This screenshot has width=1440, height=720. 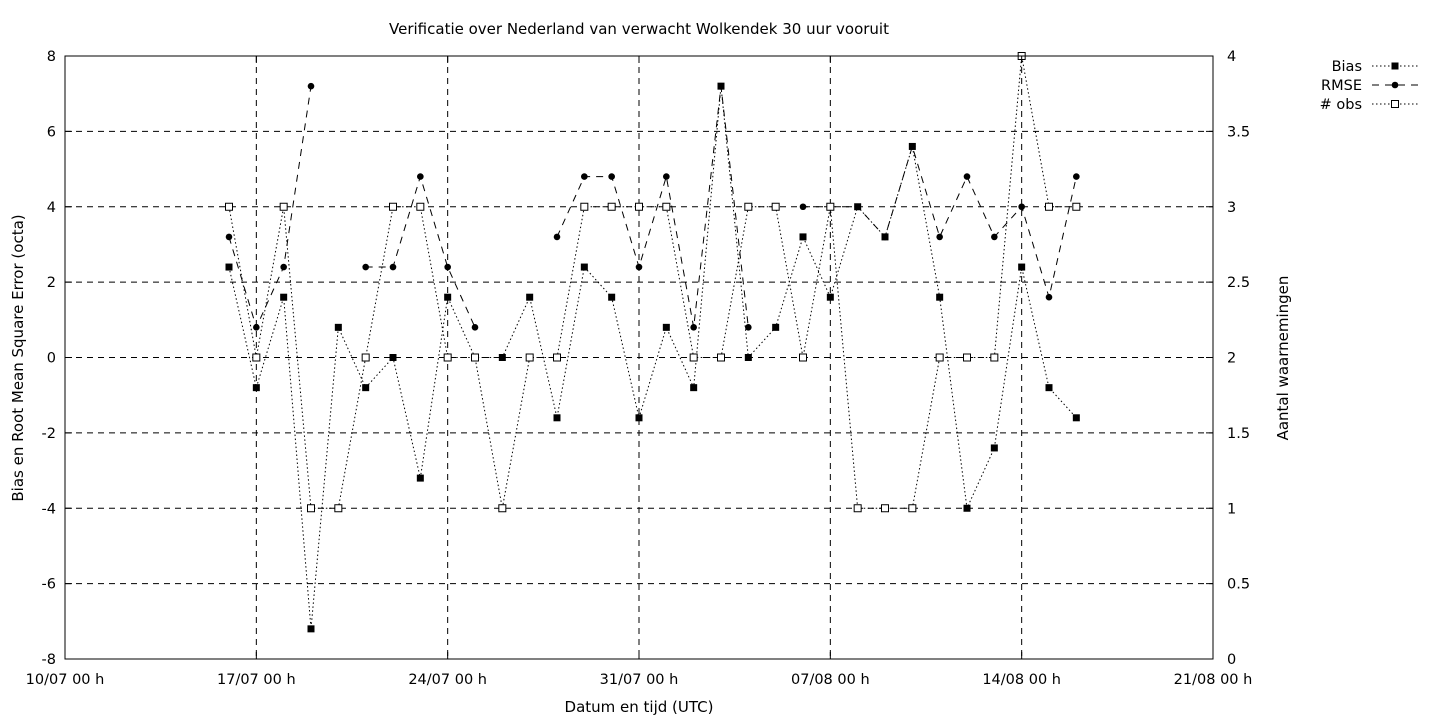 I want to click on y2-tick-label: 0, so click(x=1231, y=660).